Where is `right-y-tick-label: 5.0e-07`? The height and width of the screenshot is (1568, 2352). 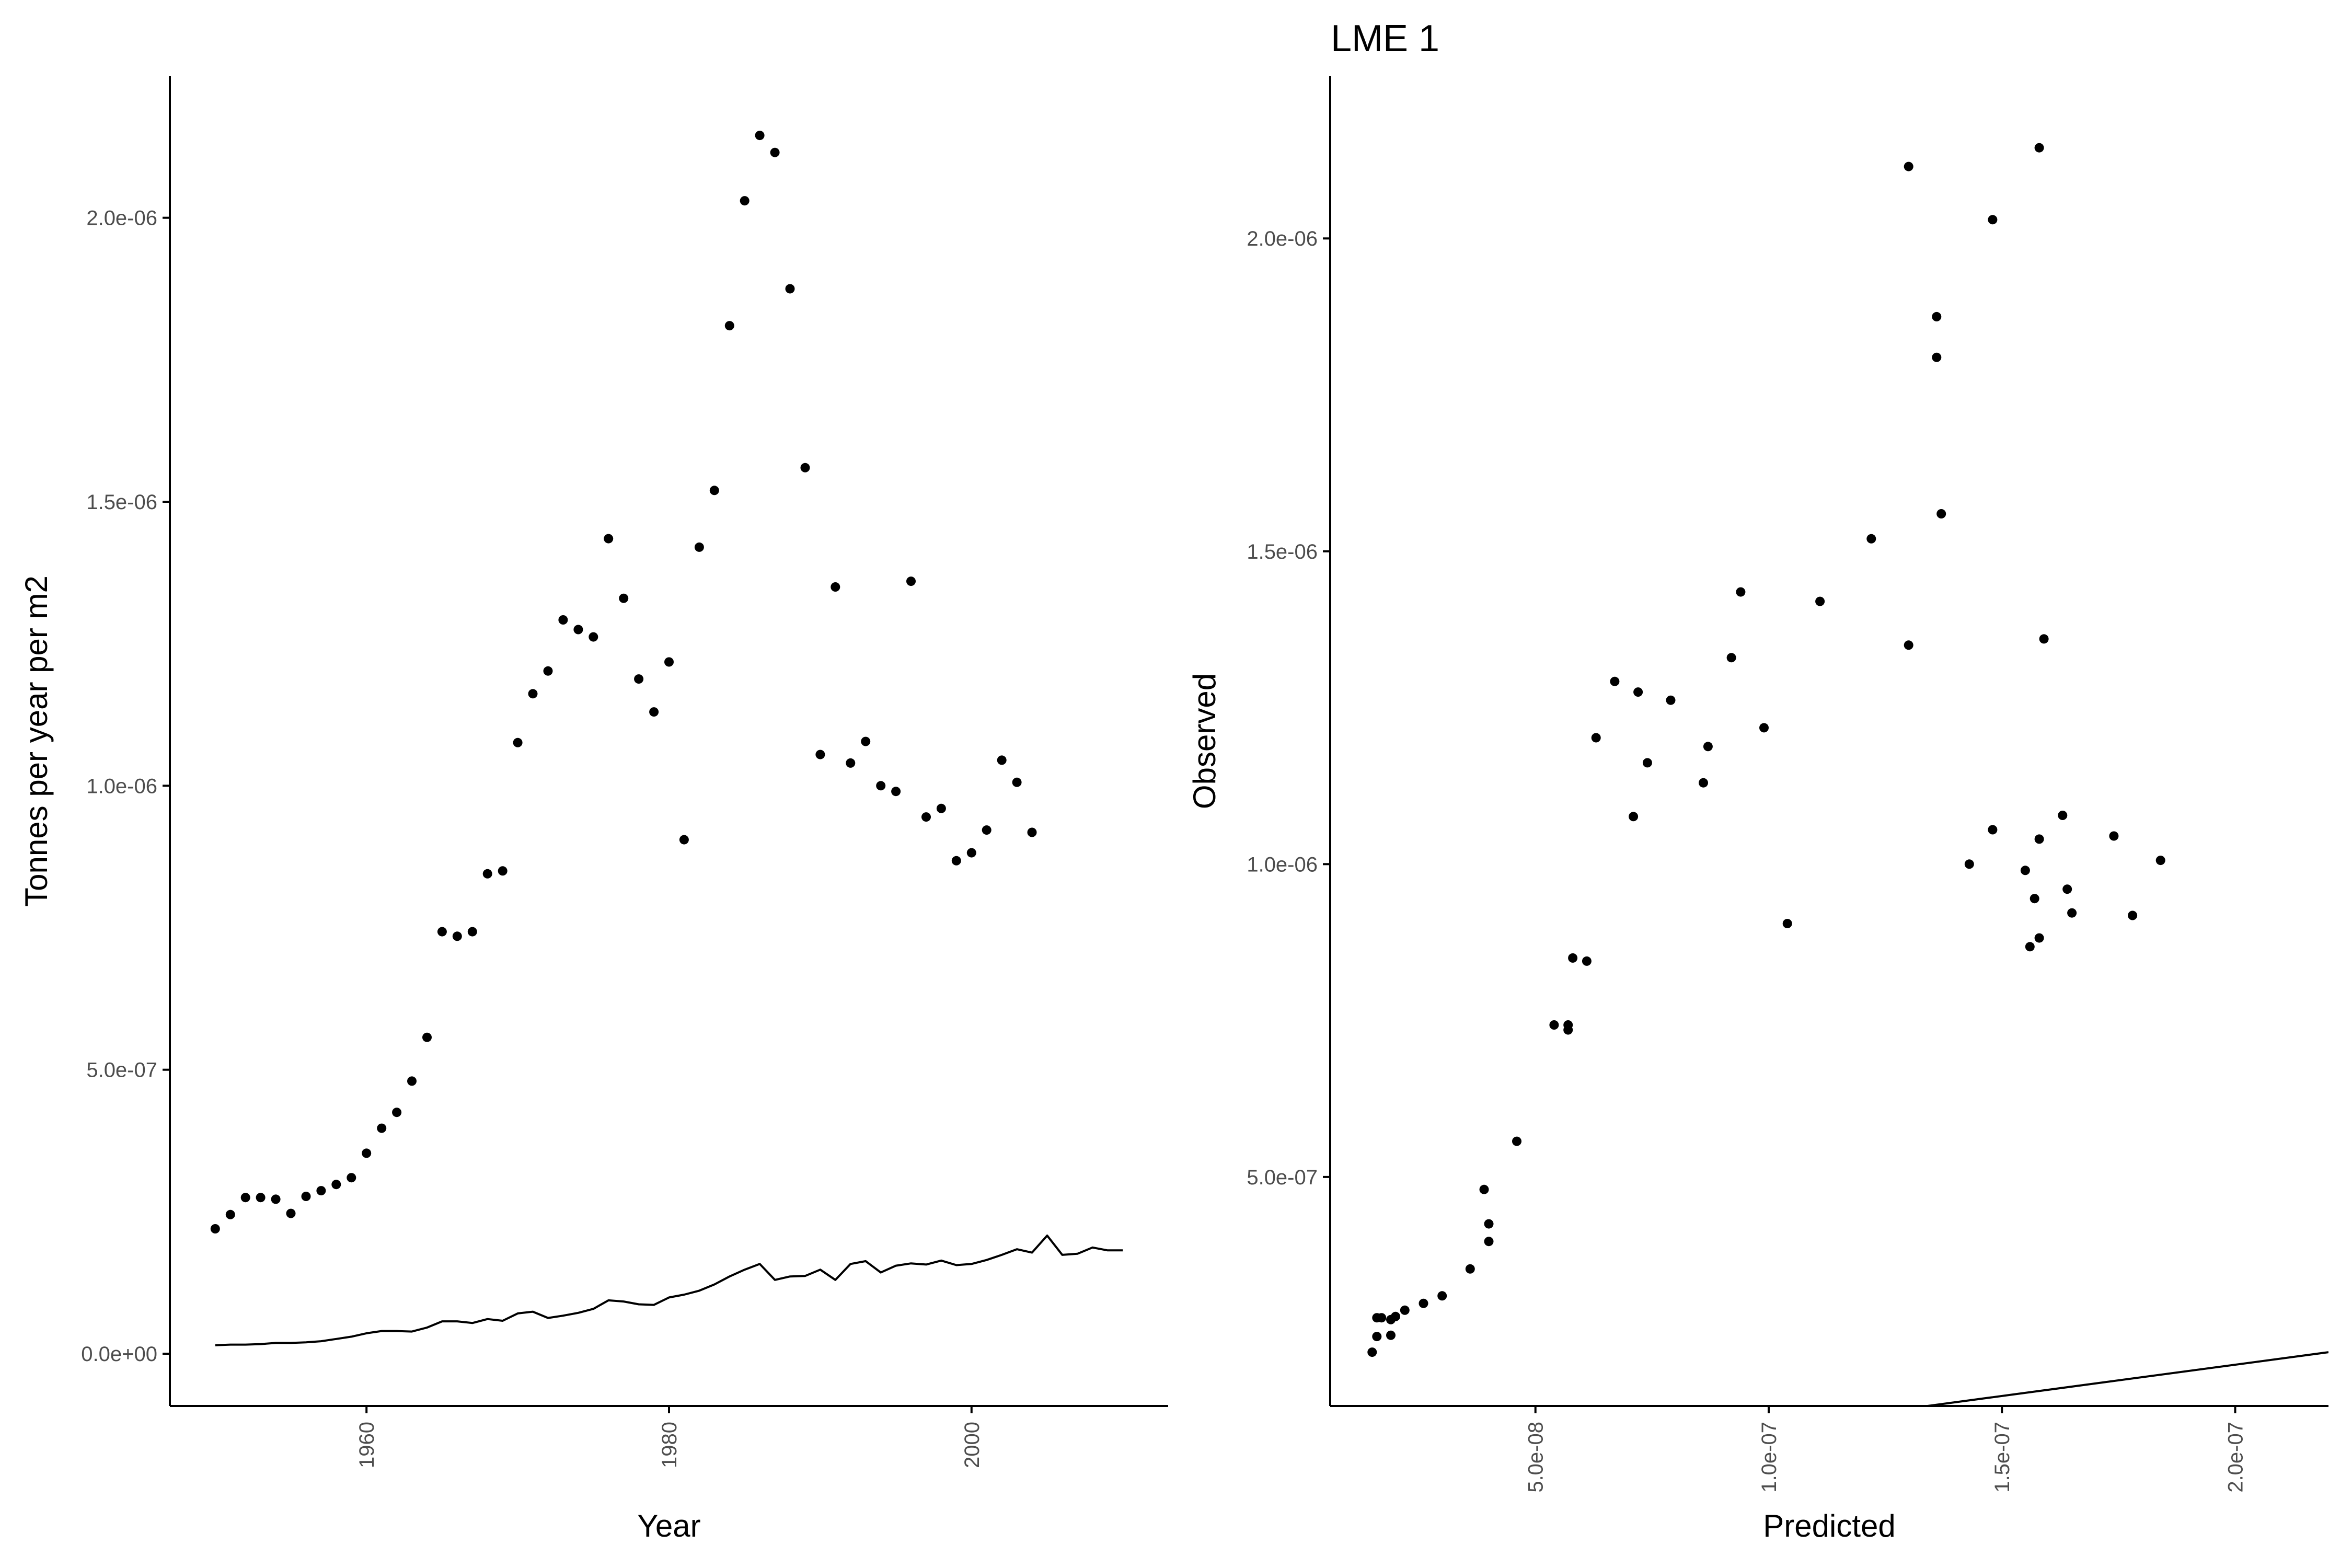
right-y-tick-label: 5.0e-07 is located at coordinates (1282, 1177).